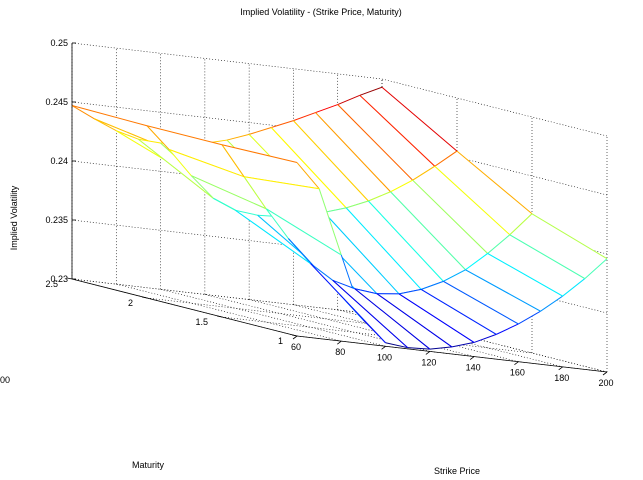 The height and width of the screenshot is (480, 643). I want to click on y-axis-line, so click(184, 307).